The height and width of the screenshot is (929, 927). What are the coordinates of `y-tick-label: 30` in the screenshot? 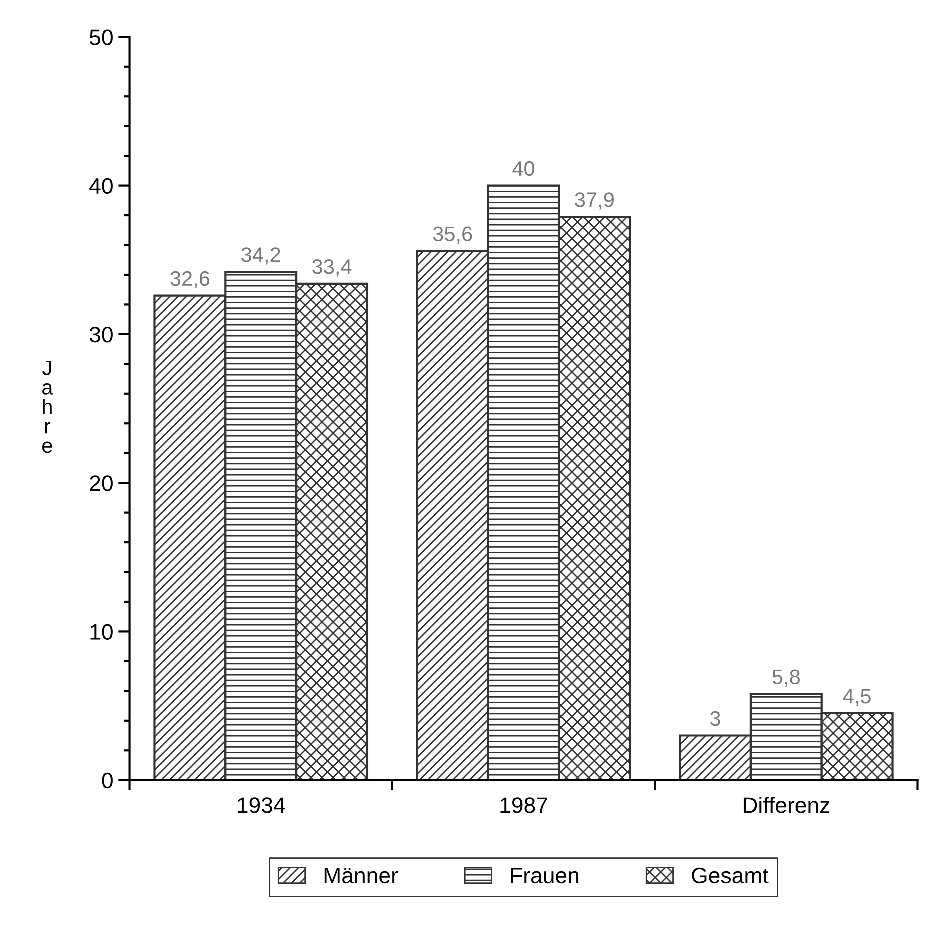 It's located at (101, 334).